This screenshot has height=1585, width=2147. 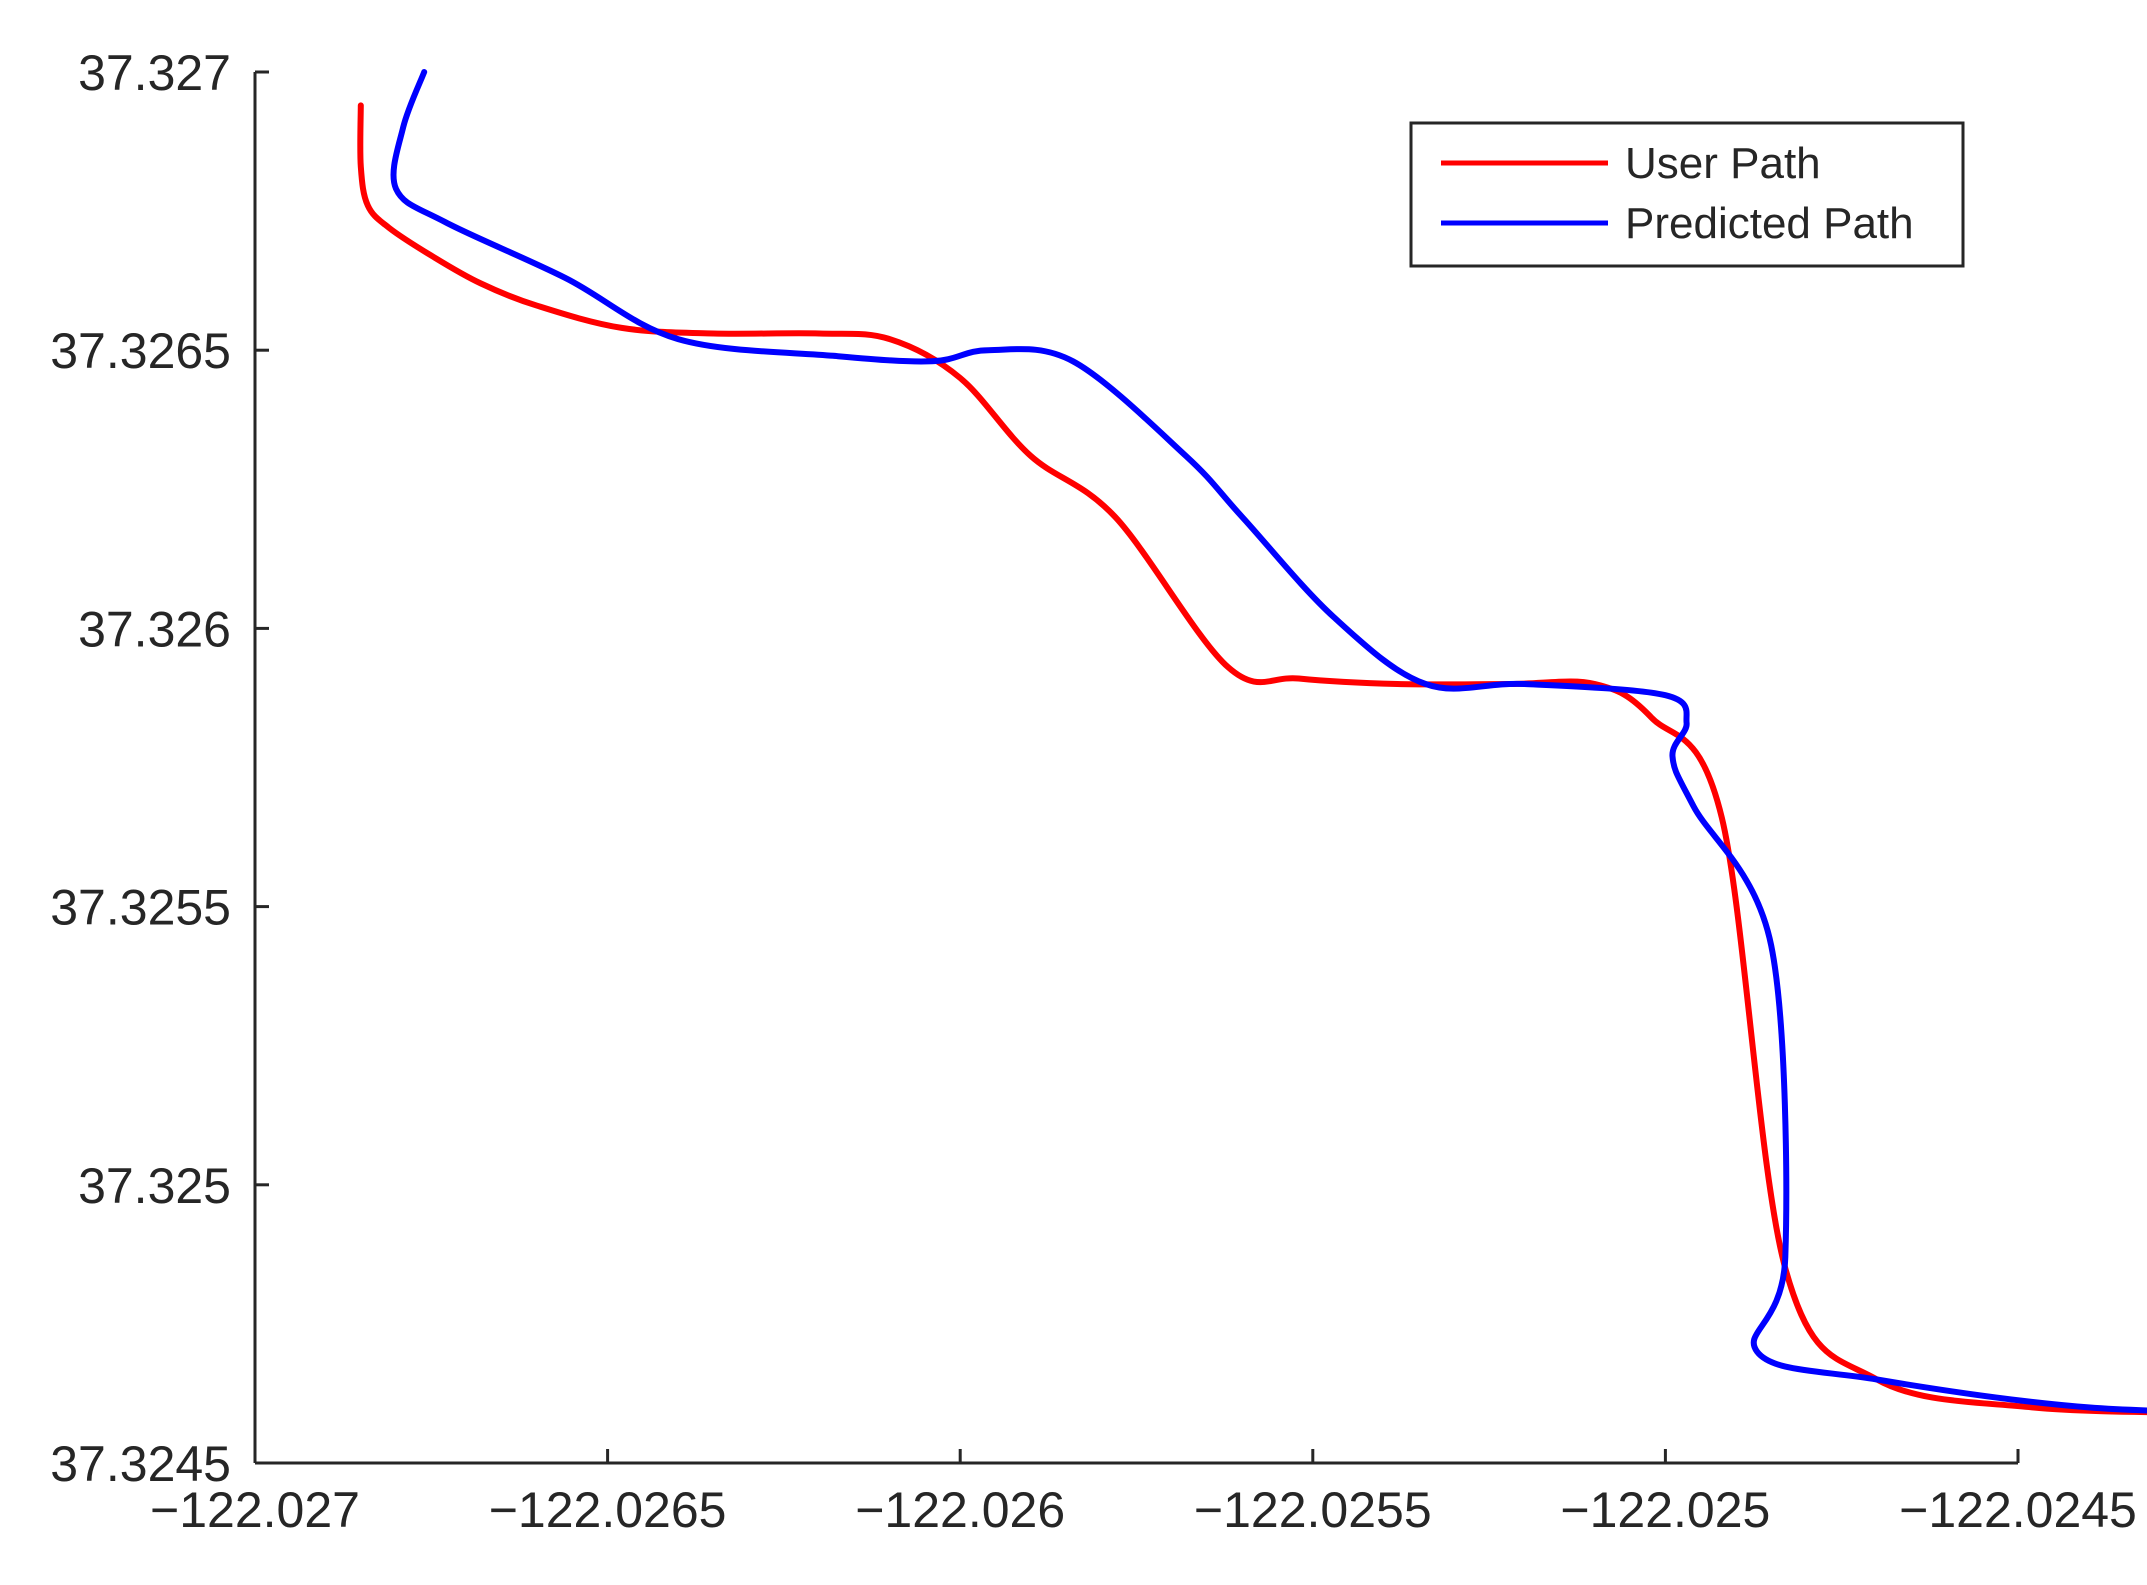 What do you see at coordinates (1769, 223) in the screenshot?
I see `legend-label-predicted-path: Predicted Path` at bounding box center [1769, 223].